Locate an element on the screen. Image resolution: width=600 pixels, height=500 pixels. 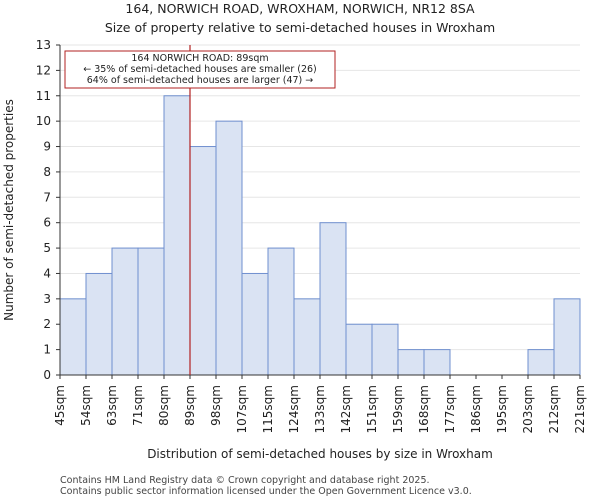
y-tick-label: 12 is located at coordinates (43, 70).